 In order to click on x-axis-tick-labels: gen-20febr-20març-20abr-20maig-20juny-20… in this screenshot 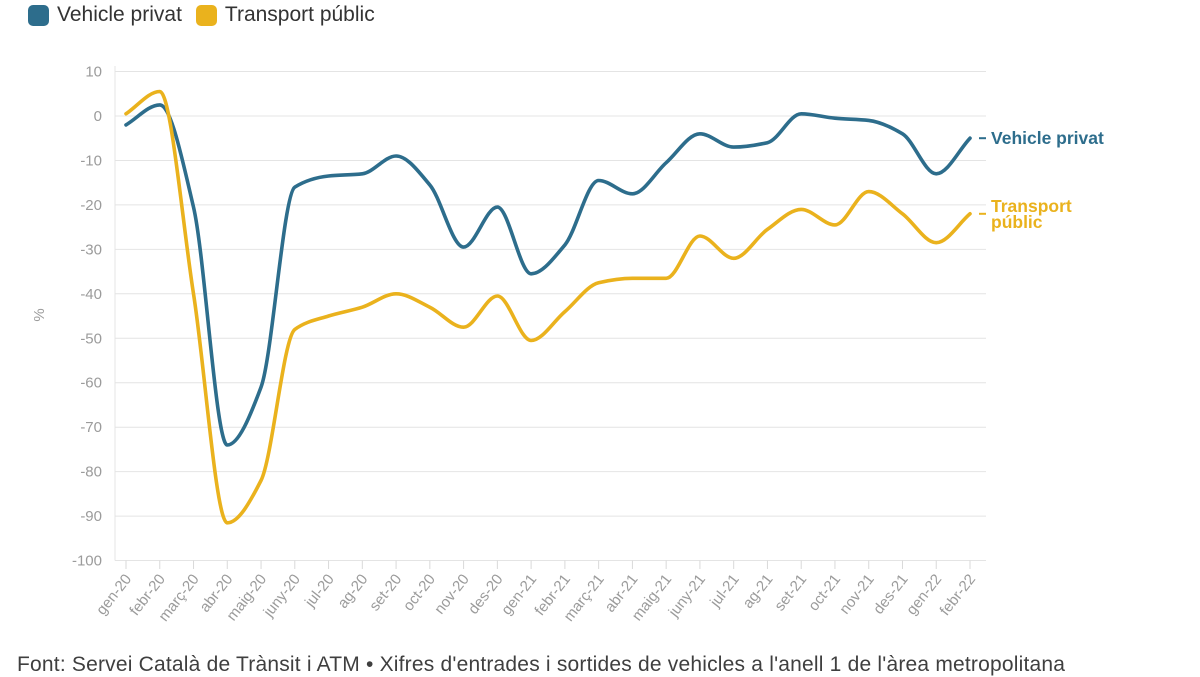, I will do `click(536, 598)`.